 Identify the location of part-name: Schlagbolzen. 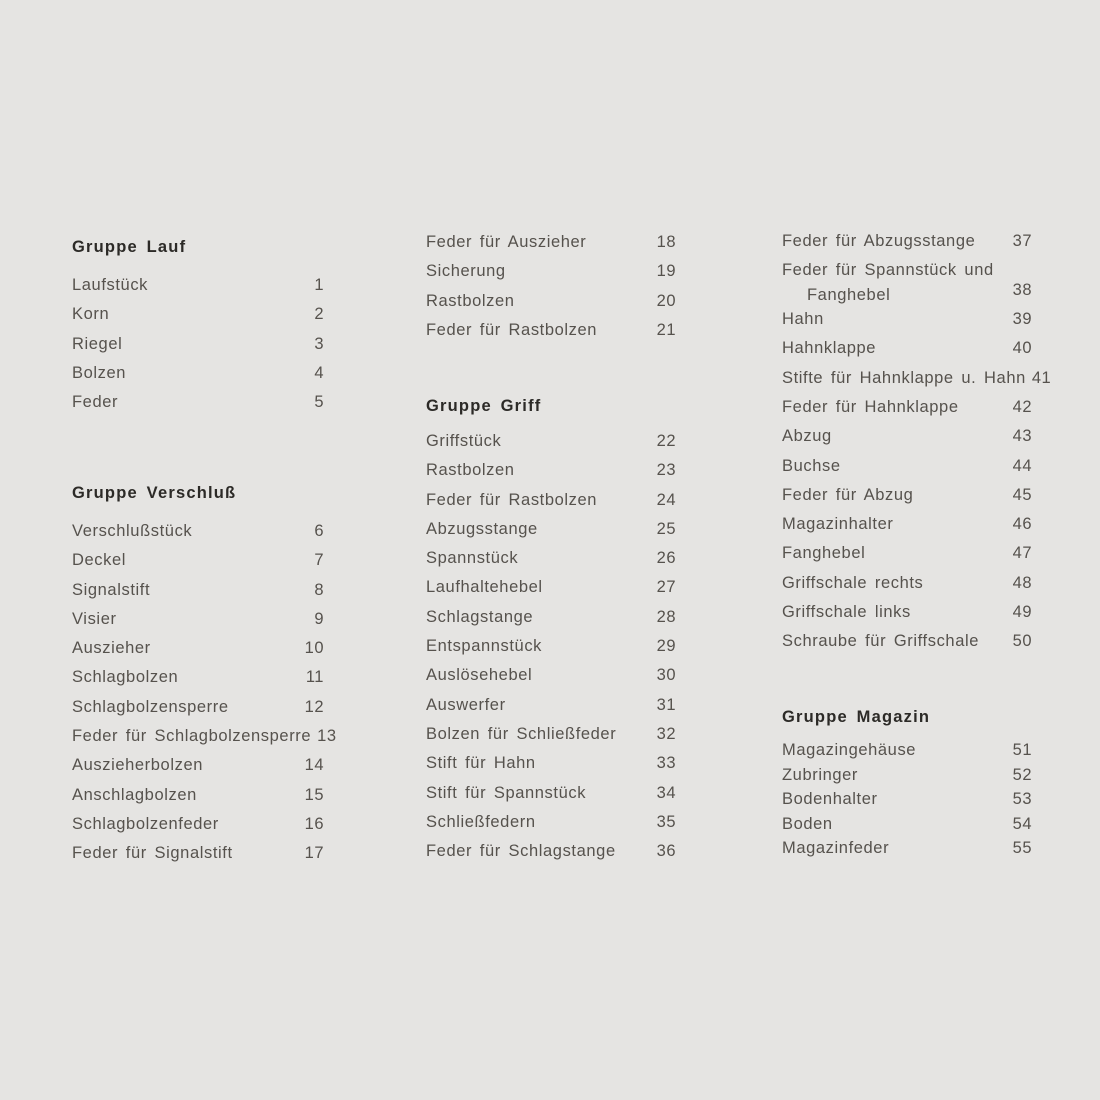
(125, 677).